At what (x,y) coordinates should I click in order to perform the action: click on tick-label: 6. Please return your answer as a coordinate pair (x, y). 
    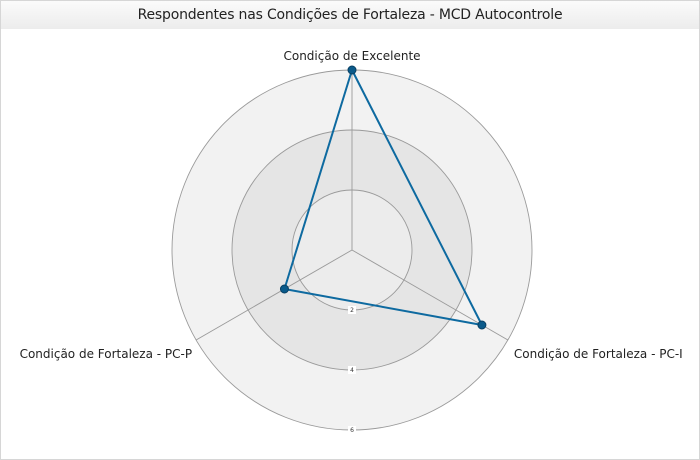
    Looking at the image, I should click on (352, 430).